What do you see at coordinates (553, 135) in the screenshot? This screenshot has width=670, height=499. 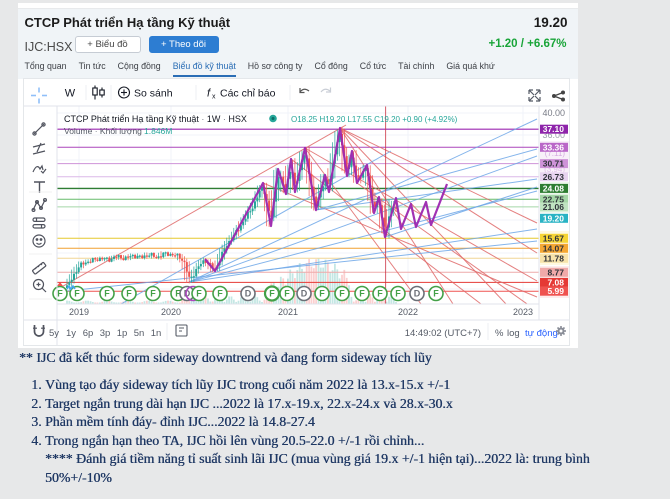 I see `svg-text: 36.00` at bounding box center [553, 135].